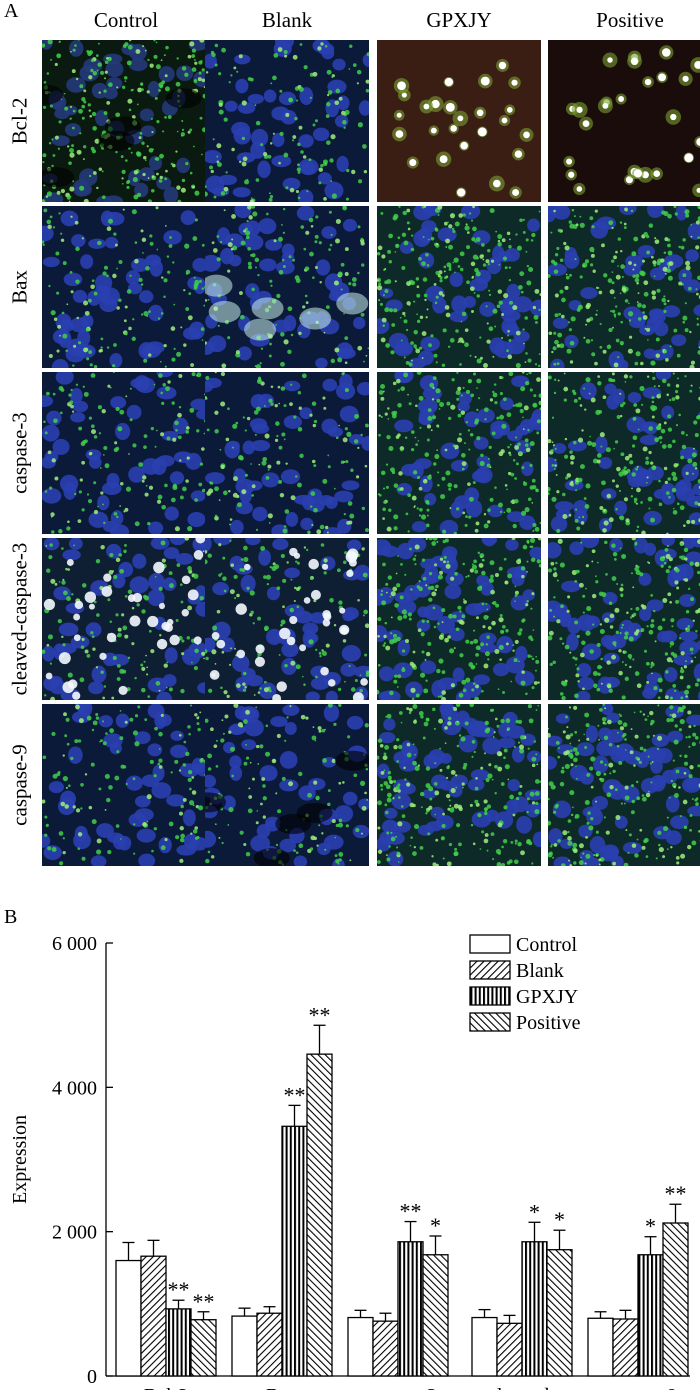  I want to click on micrograph-caspase-9-blank, so click(287, 785).